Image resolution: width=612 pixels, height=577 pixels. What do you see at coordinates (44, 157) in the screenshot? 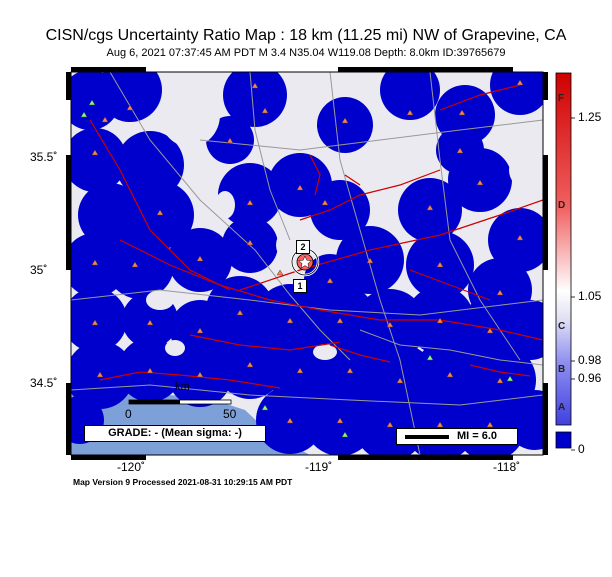
I see `lat-tick-35-5: 35.5˚` at bounding box center [44, 157].